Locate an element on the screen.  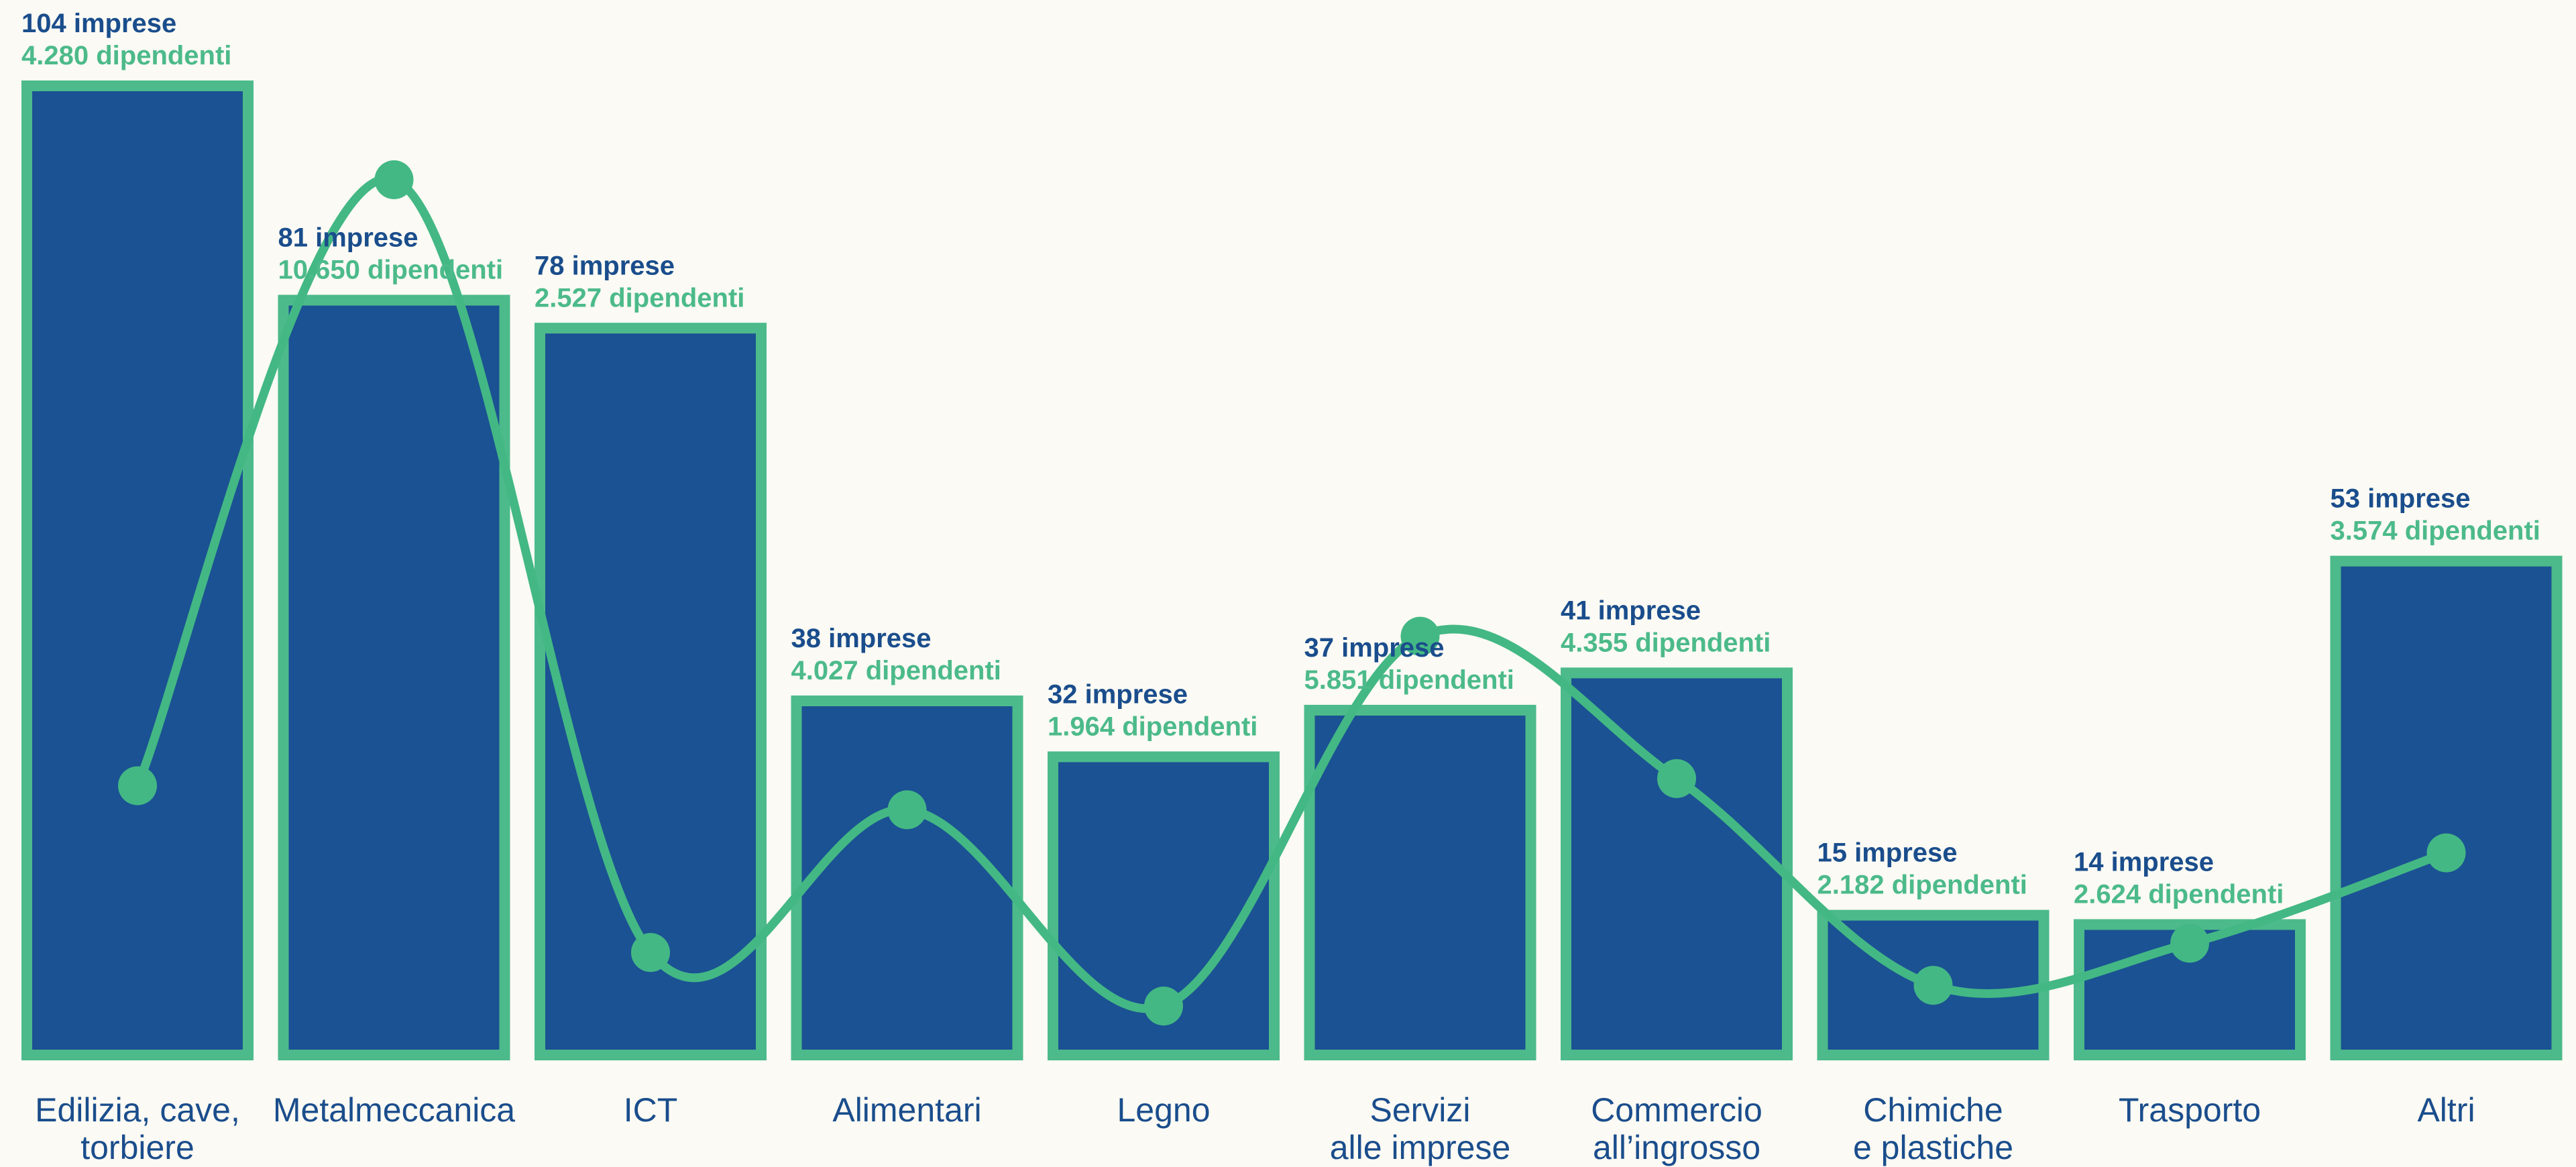
category-label-6: Commercio is located at coordinates (1676, 1110).